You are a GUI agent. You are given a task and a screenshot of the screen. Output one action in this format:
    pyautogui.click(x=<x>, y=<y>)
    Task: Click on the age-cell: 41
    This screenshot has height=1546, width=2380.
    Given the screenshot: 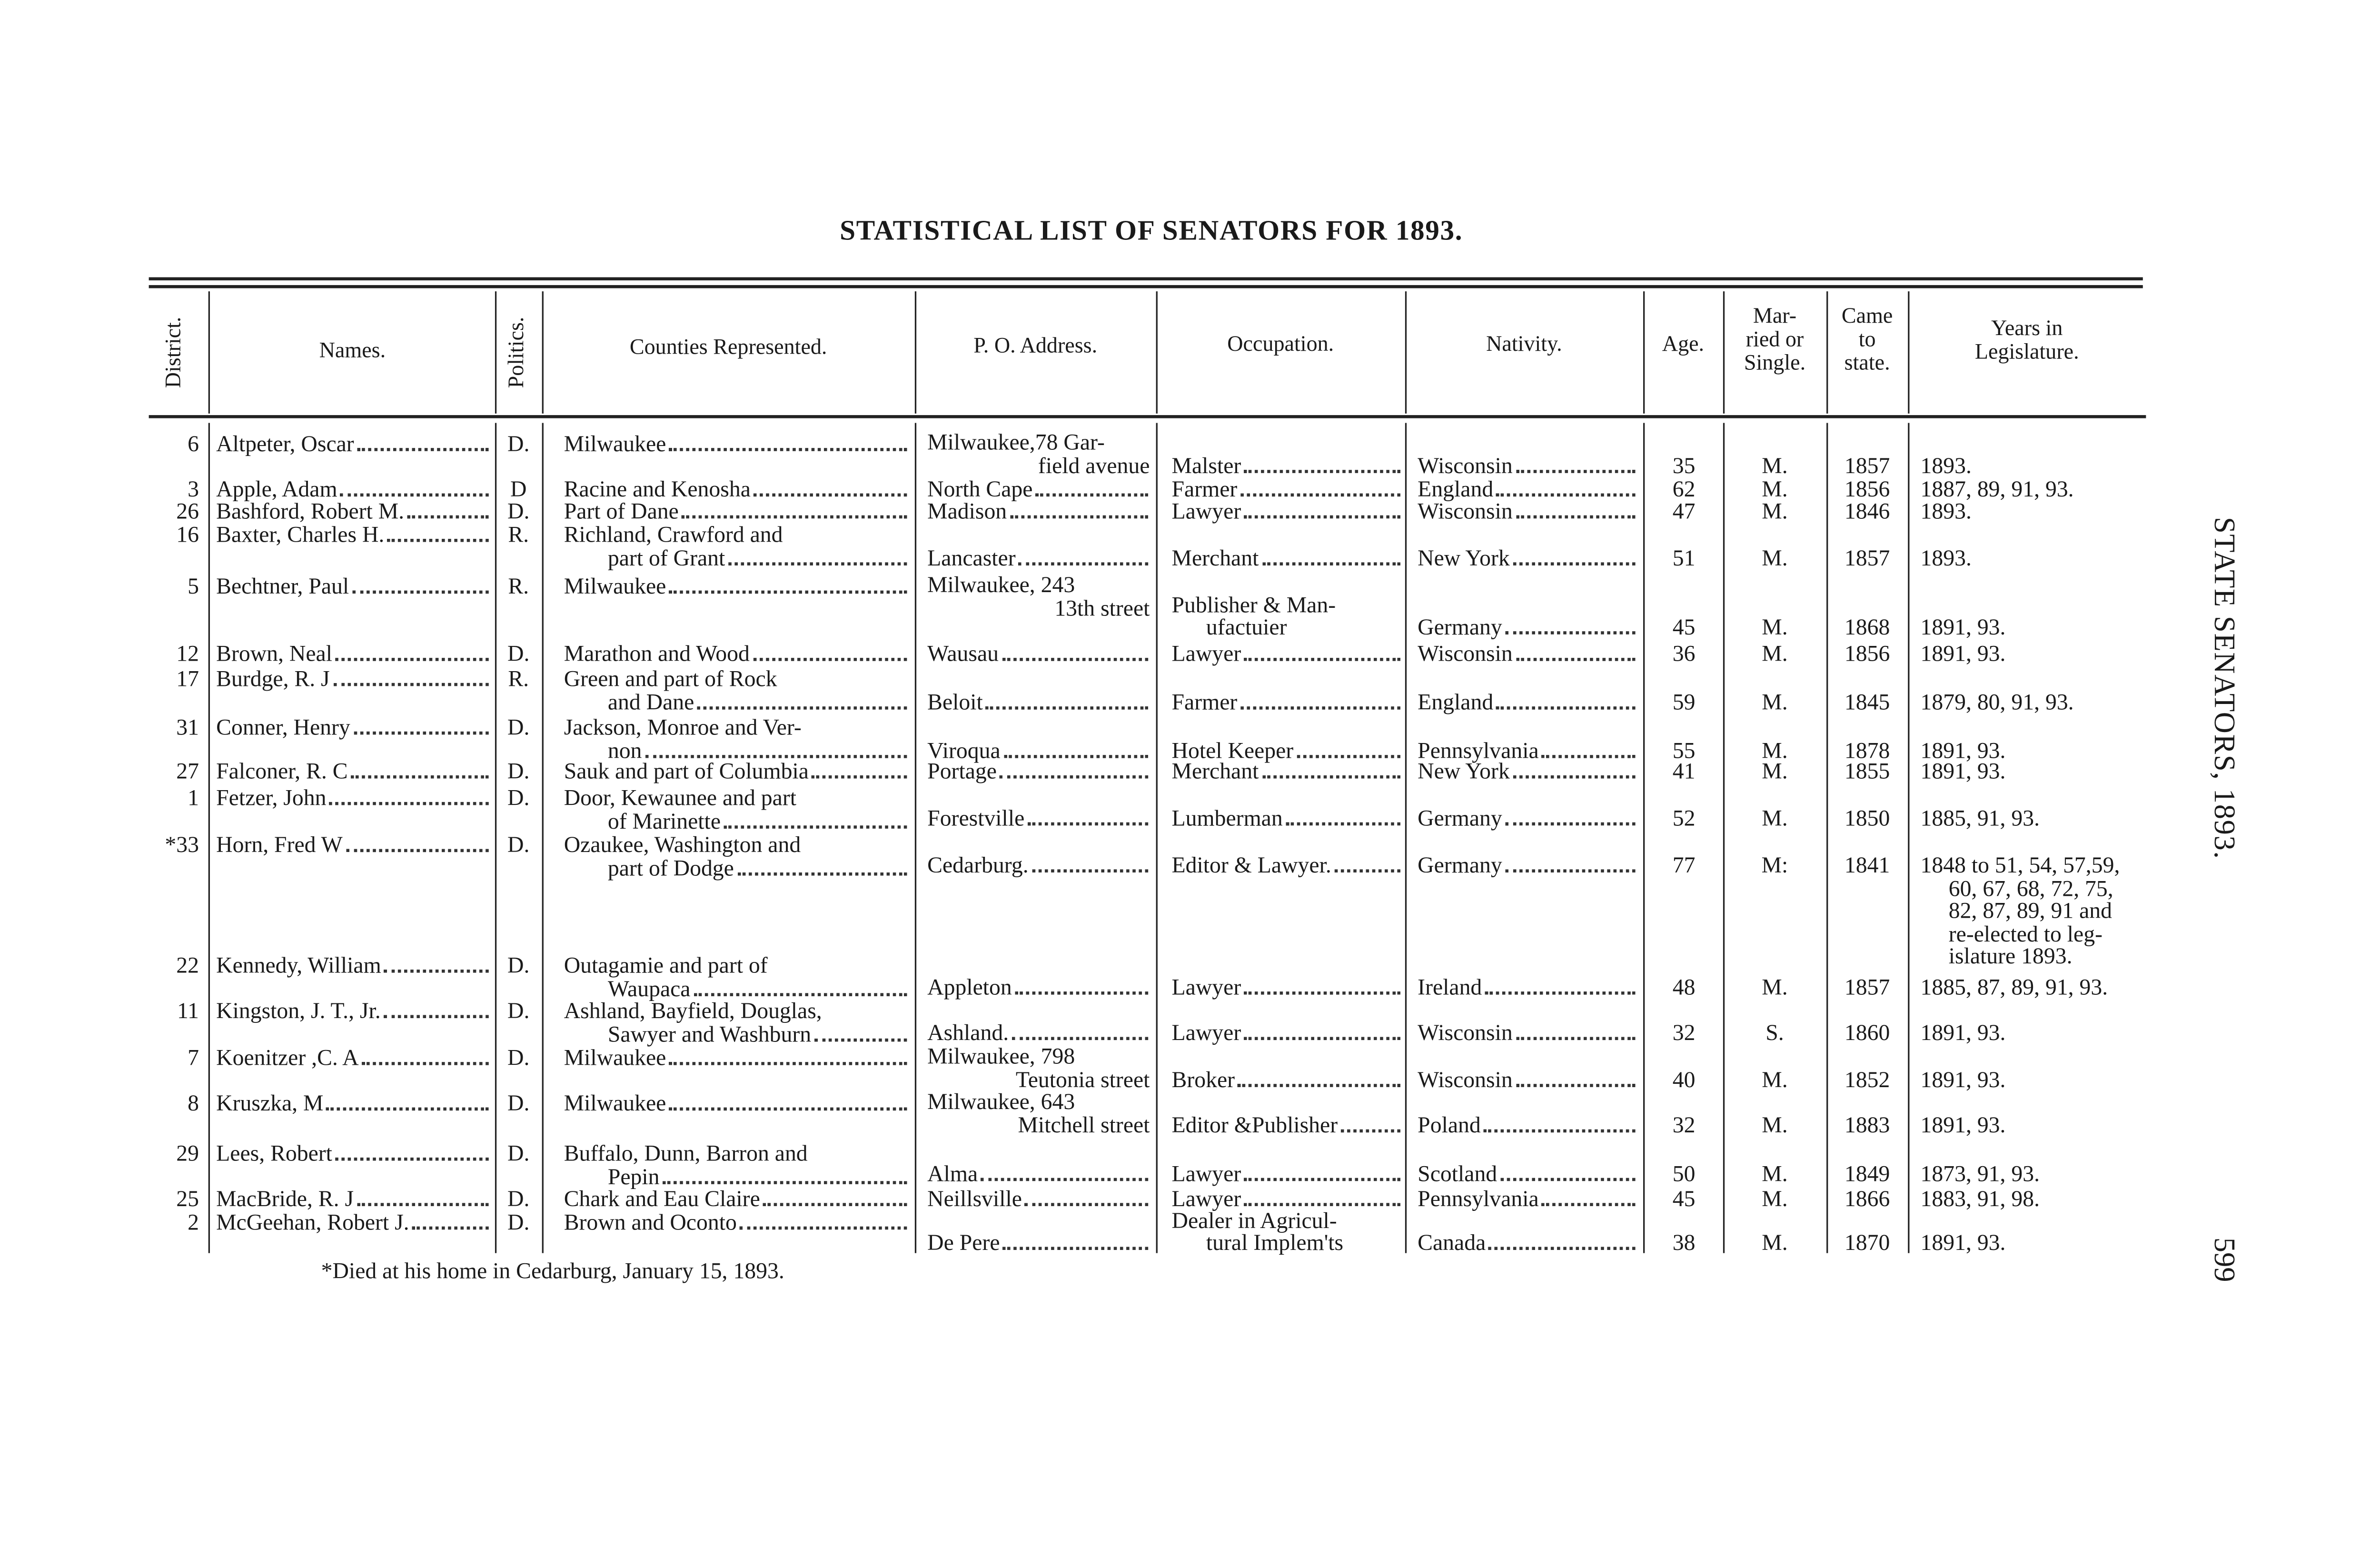 What is the action you would take?
    pyautogui.click(x=1684, y=772)
    